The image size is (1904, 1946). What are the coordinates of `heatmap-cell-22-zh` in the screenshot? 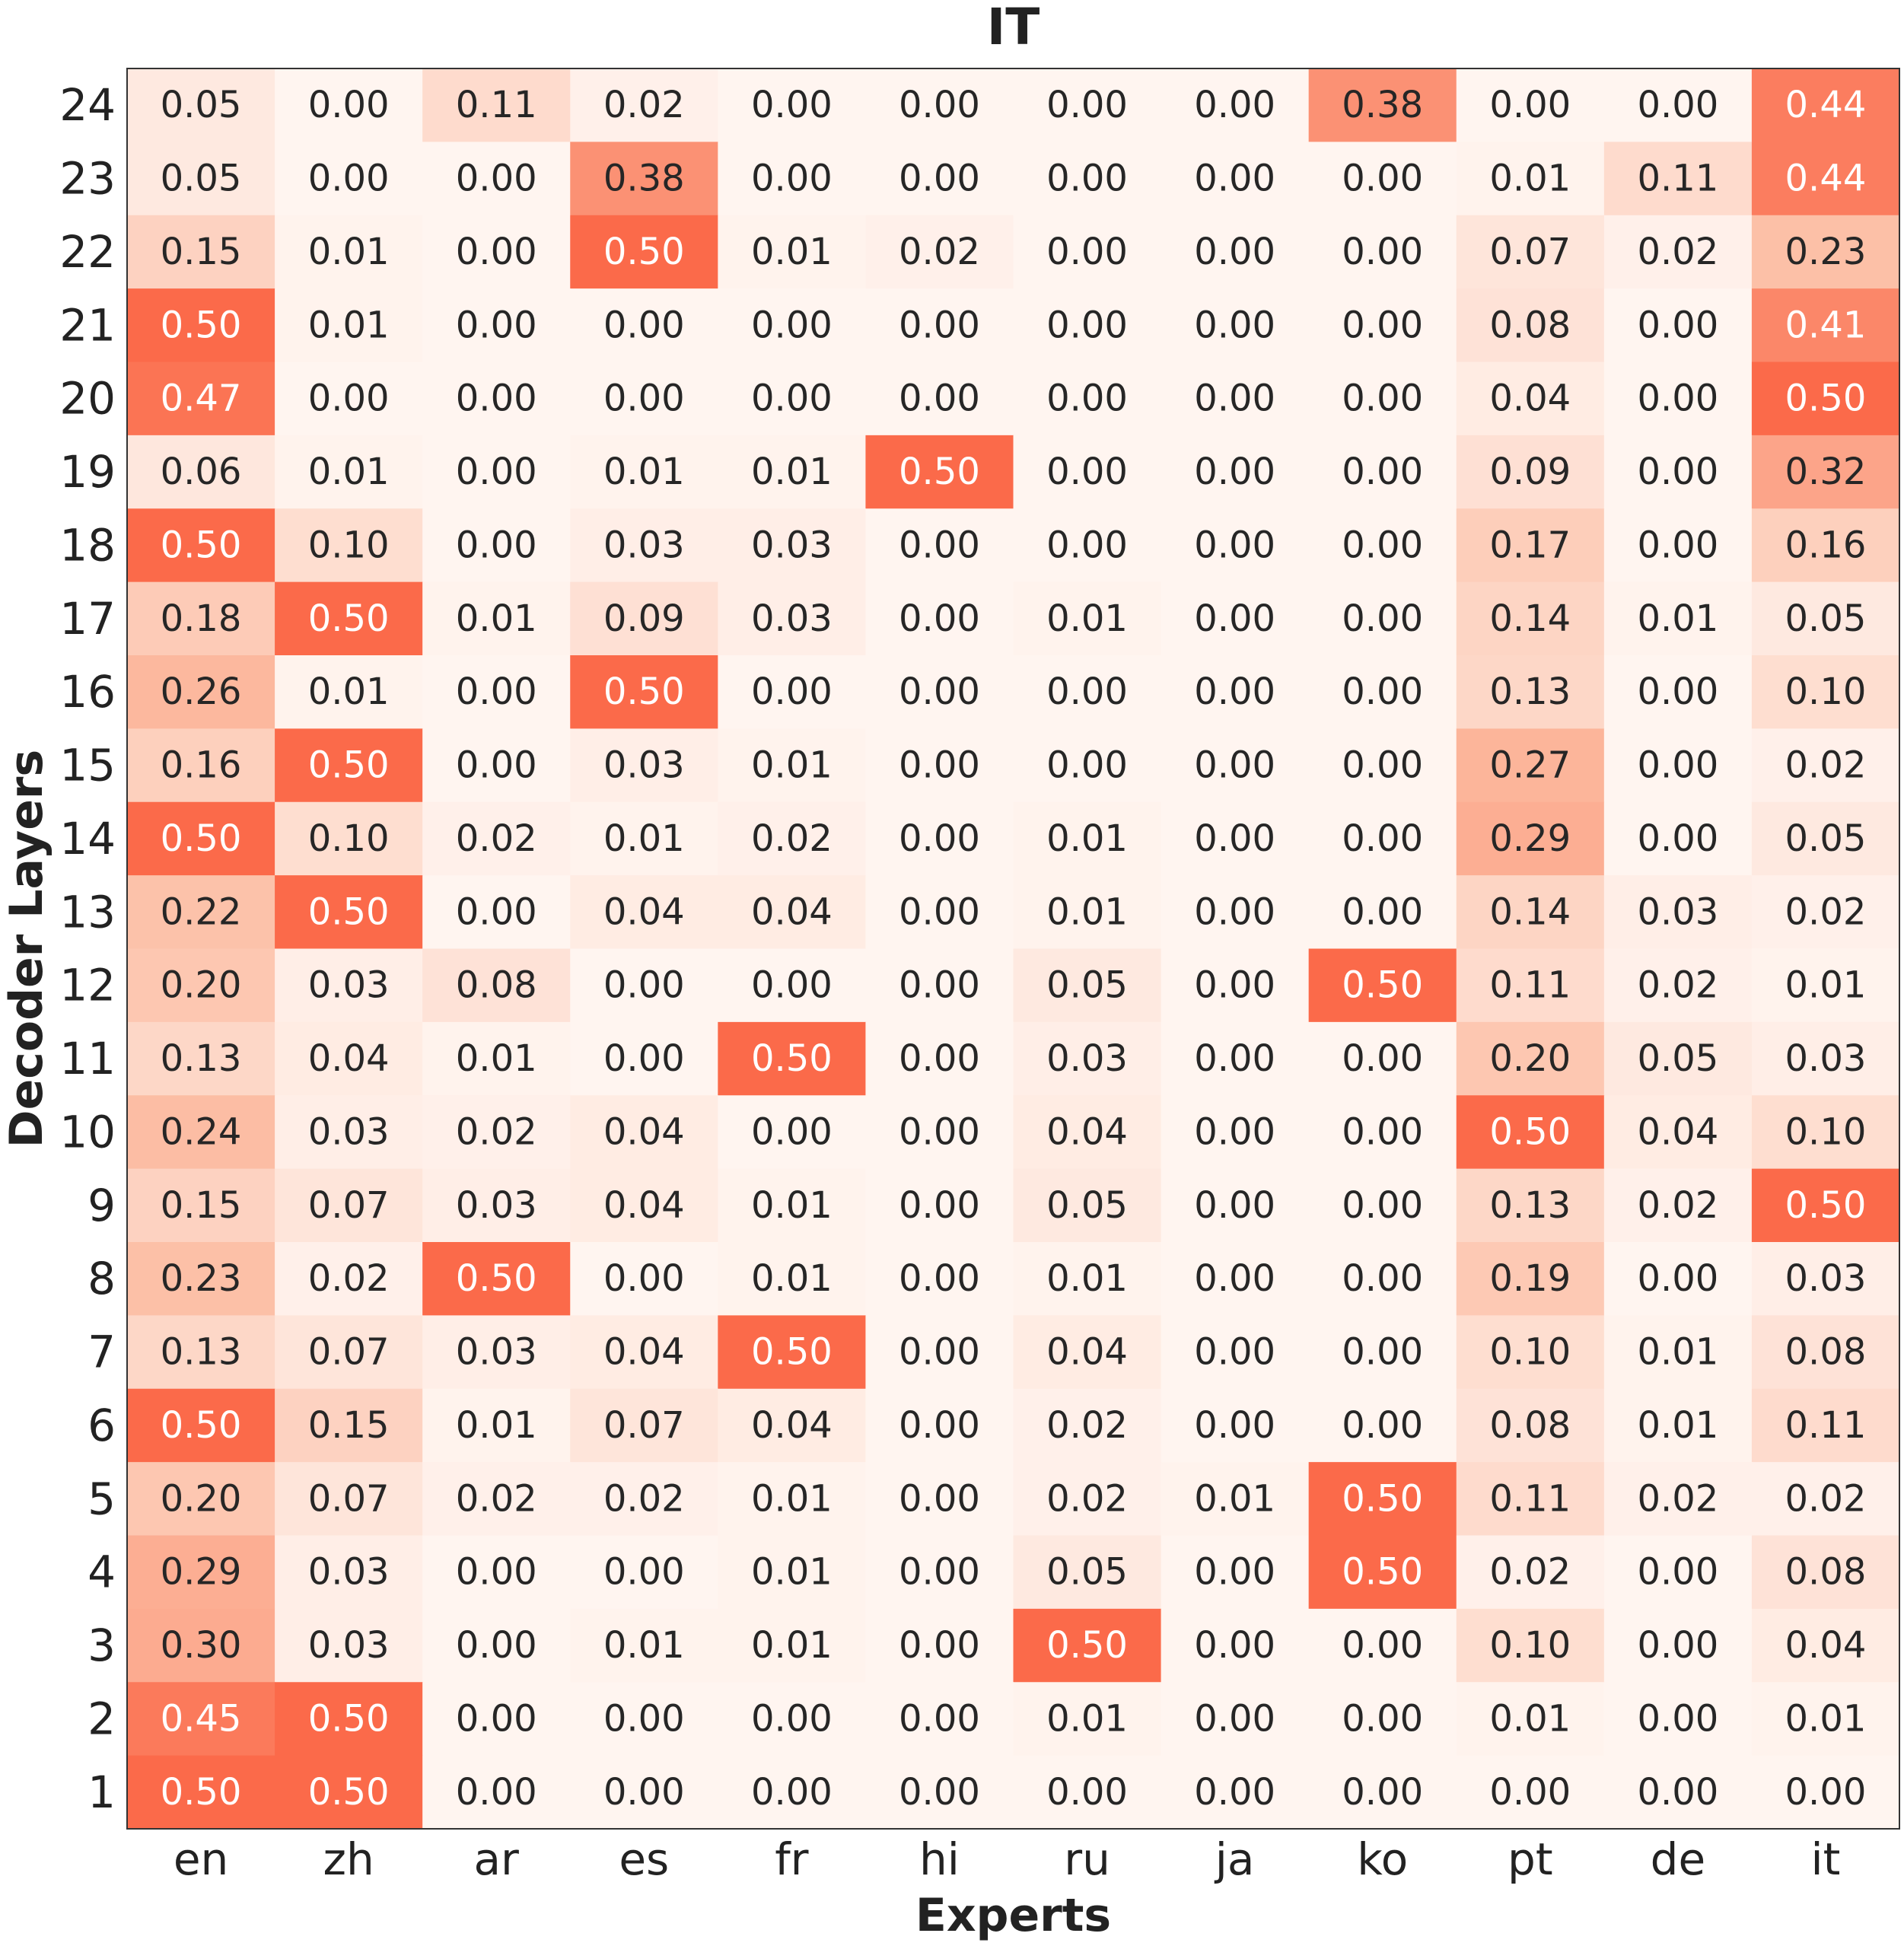 It's located at (349, 252).